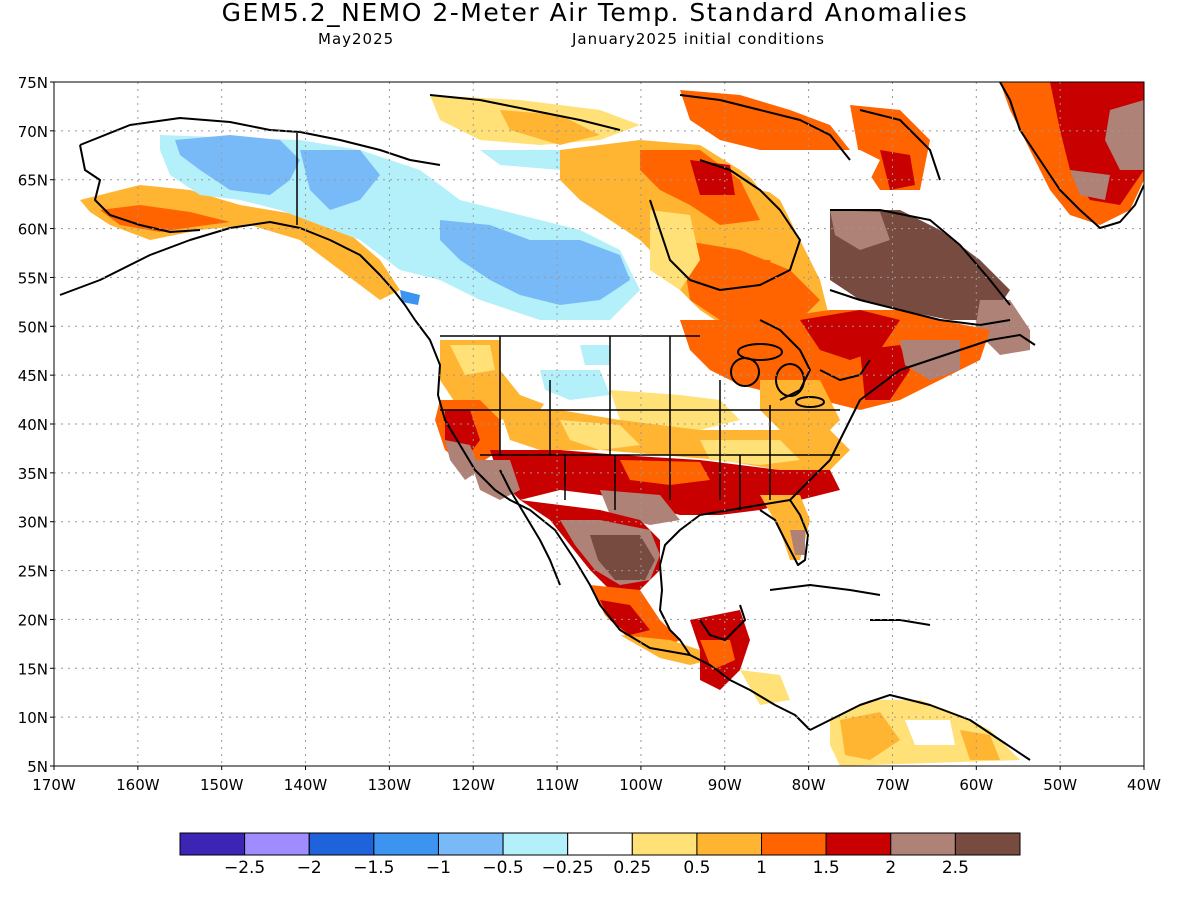 The image size is (1200, 900). Describe the element at coordinates (237, 165) in the screenshot. I see `anomaly-region-alaska-north-slope` at that location.